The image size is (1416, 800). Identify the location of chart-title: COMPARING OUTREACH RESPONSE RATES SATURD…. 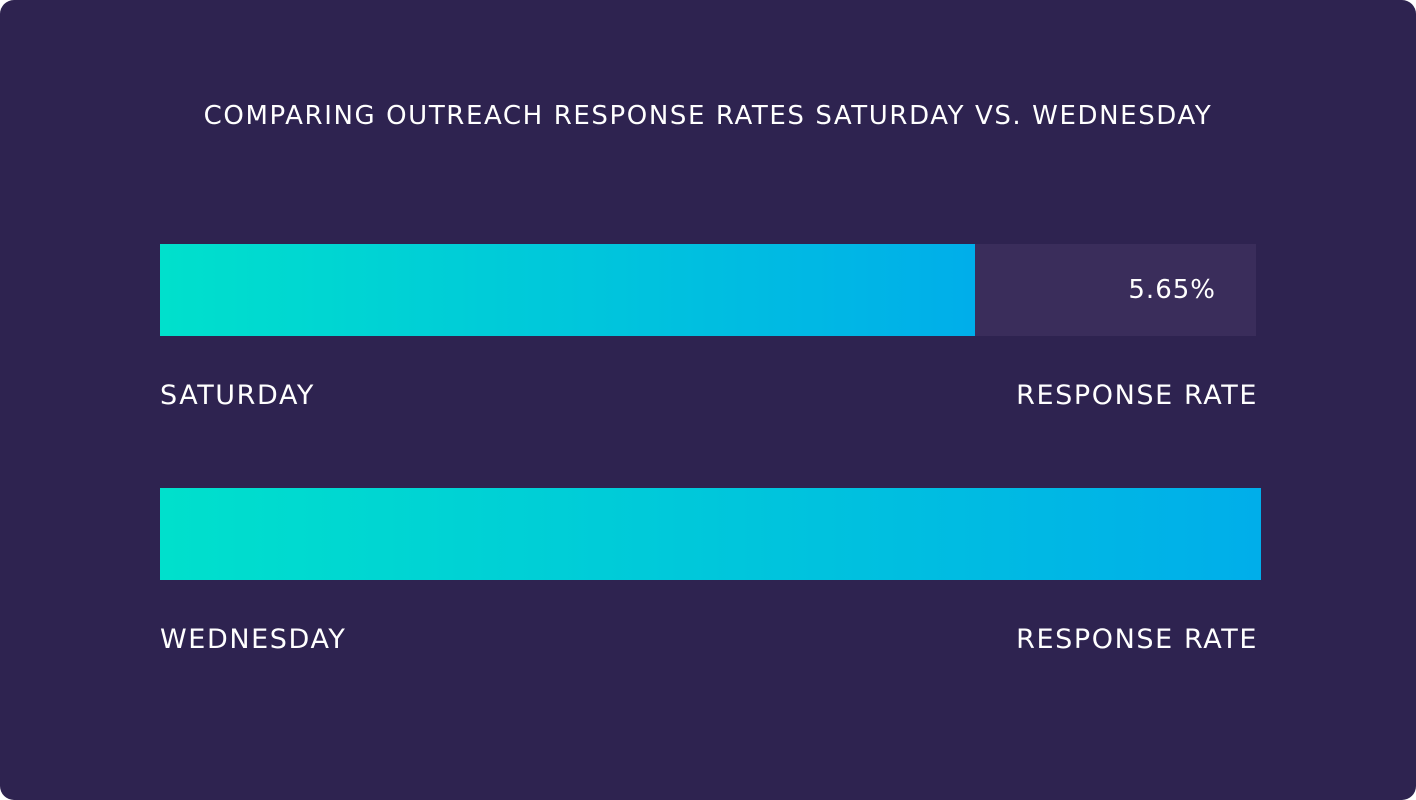
(708, 116).